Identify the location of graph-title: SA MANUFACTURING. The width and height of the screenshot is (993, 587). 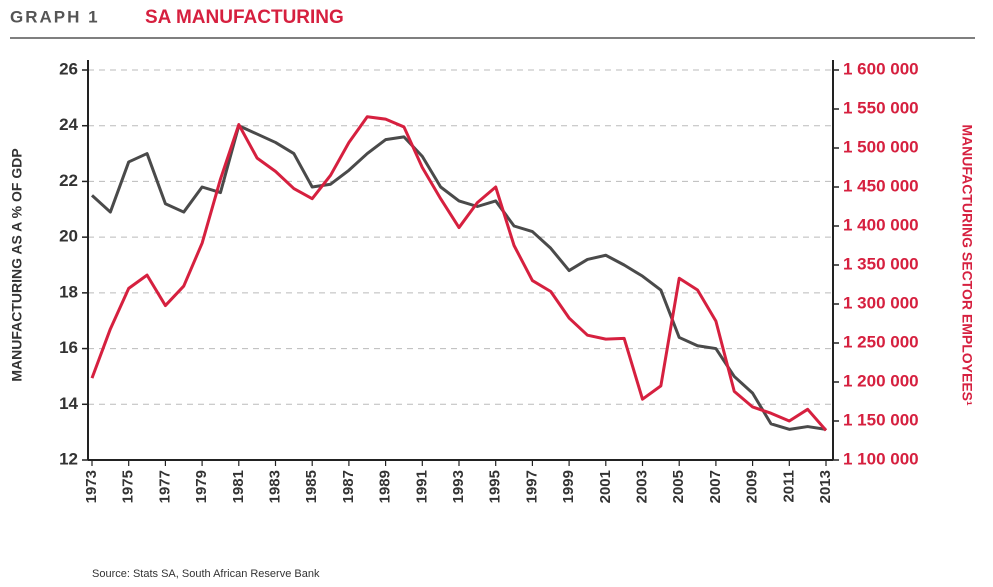
(244, 17).